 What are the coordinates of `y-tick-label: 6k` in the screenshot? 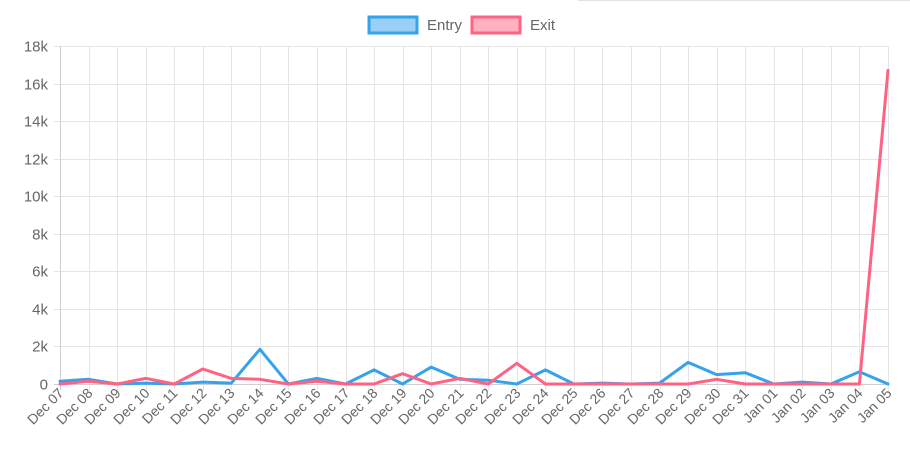 It's located at (40, 272).